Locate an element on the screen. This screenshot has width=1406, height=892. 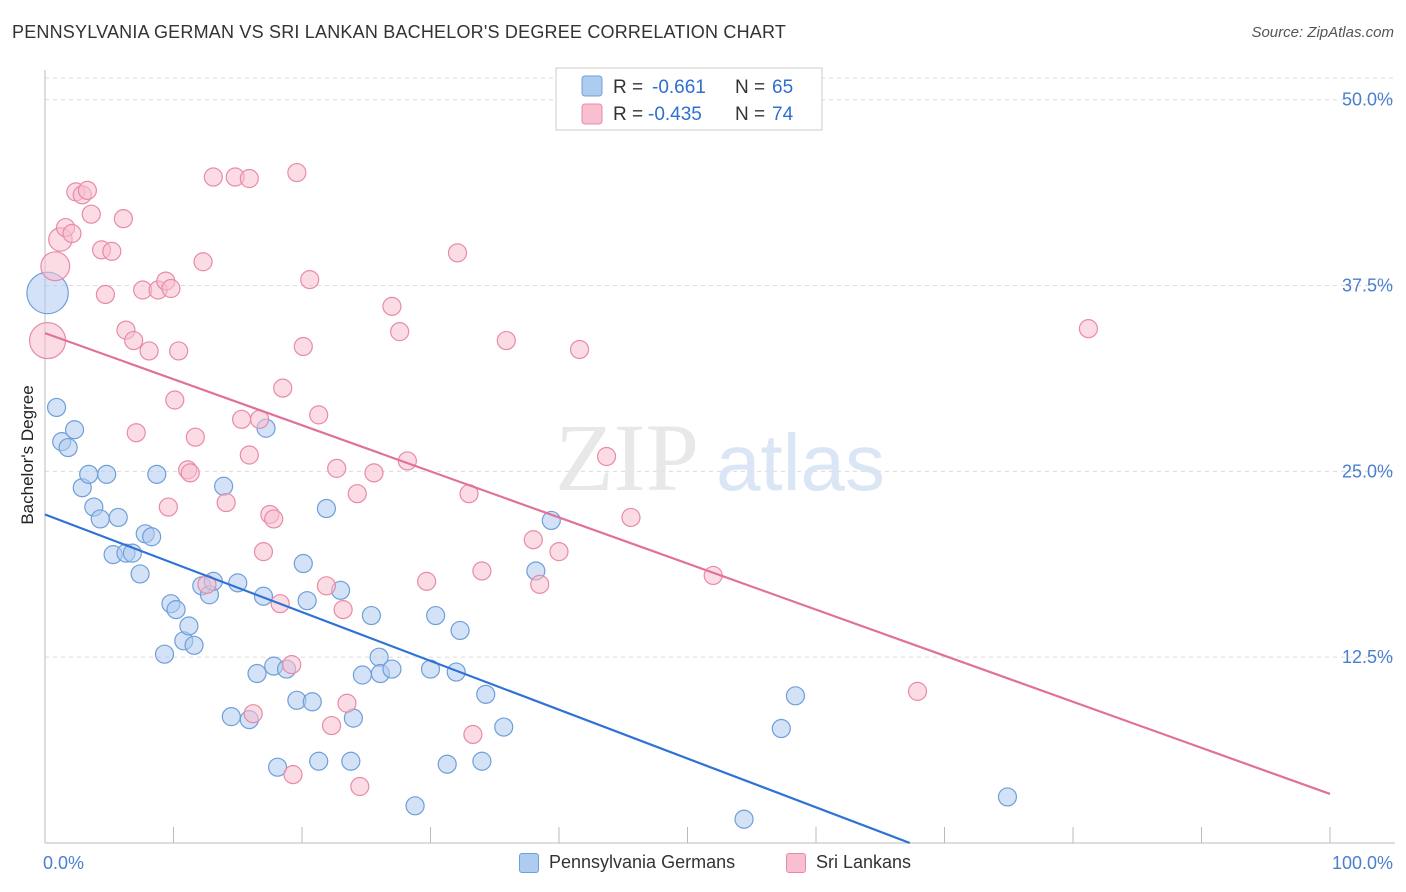
legend-swatch-pink is located at coordinates (592, 114).